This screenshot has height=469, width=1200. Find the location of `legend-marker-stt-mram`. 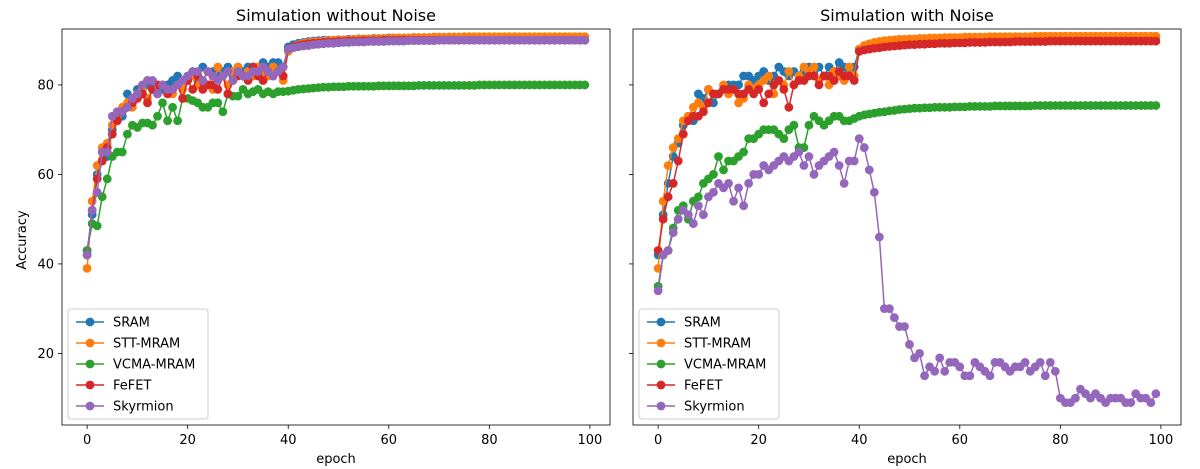

legend-marker-stt-mram is located at coordinates (90, 343).